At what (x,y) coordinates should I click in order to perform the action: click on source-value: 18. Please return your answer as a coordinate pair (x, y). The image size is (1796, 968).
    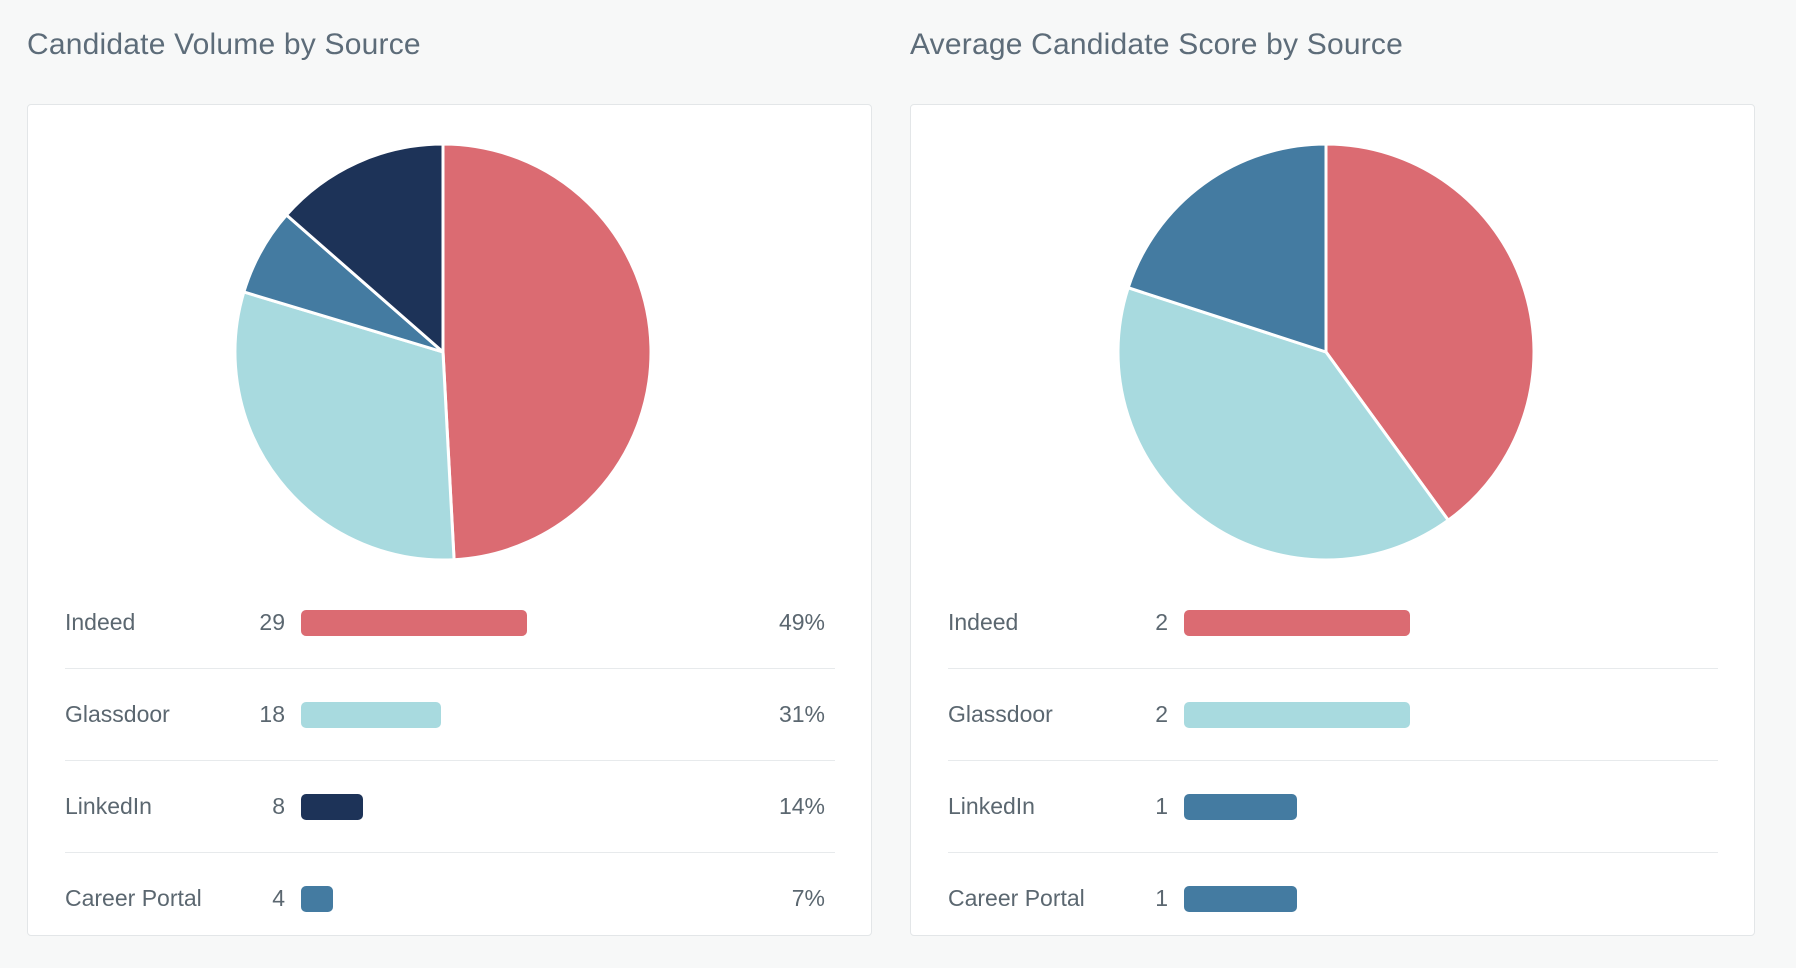
    Looking at the image, I should click on (272, 714).